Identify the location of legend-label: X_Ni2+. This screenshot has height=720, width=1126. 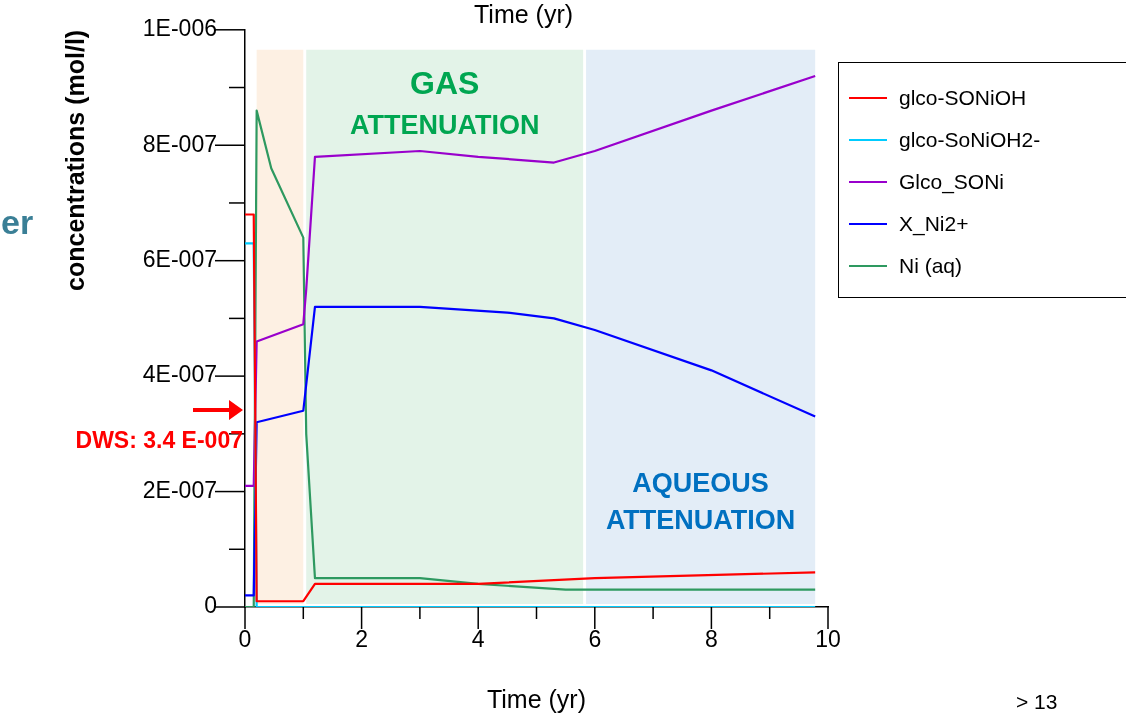
(934, 224).